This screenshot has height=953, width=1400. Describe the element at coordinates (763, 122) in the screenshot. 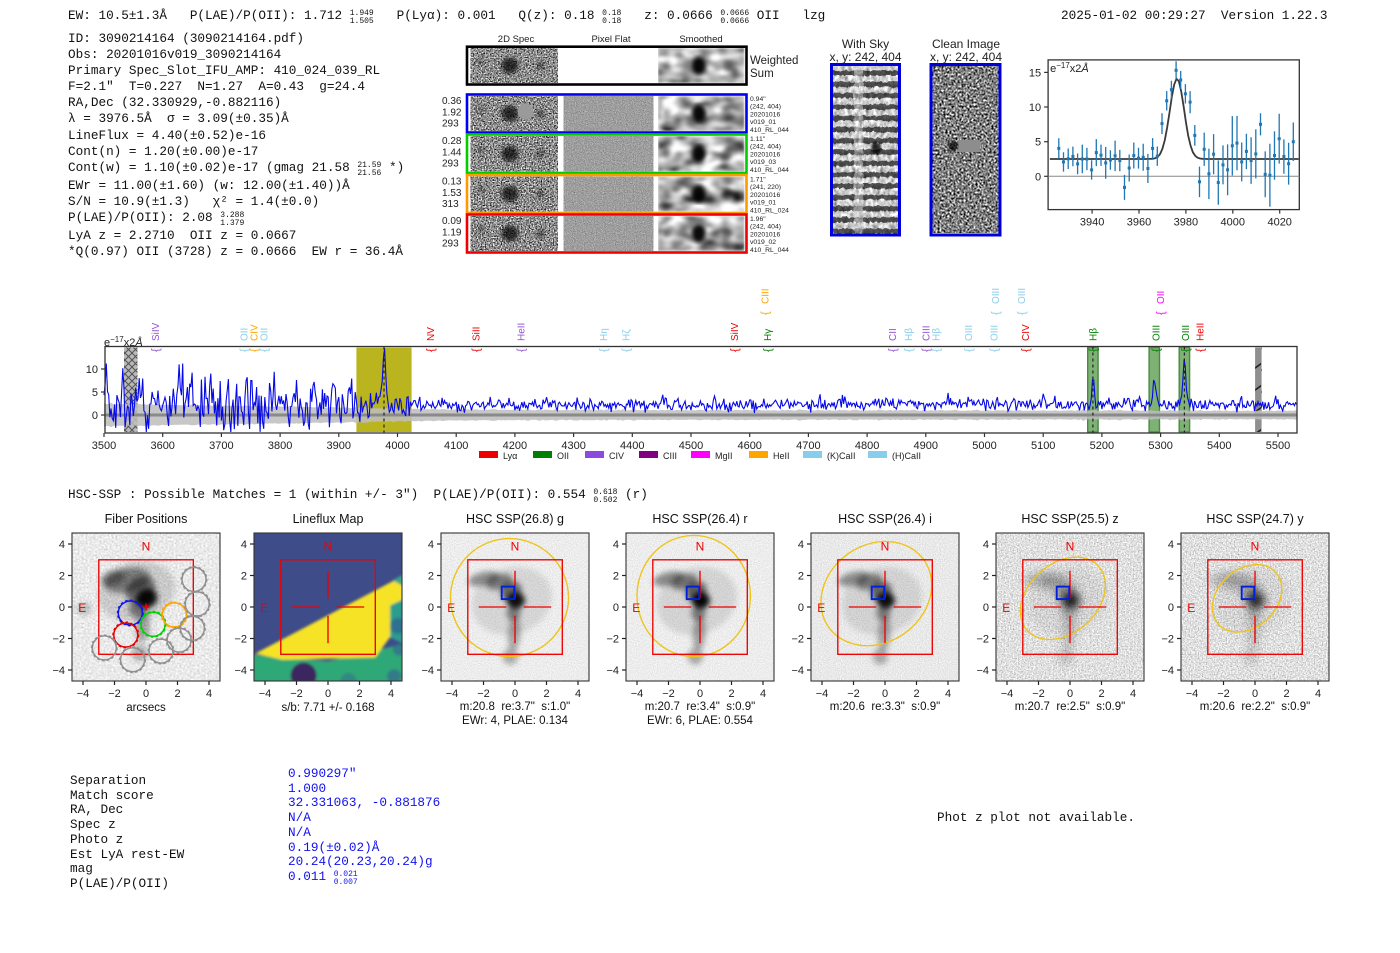

I see `svg-text: v019_01` at that location.